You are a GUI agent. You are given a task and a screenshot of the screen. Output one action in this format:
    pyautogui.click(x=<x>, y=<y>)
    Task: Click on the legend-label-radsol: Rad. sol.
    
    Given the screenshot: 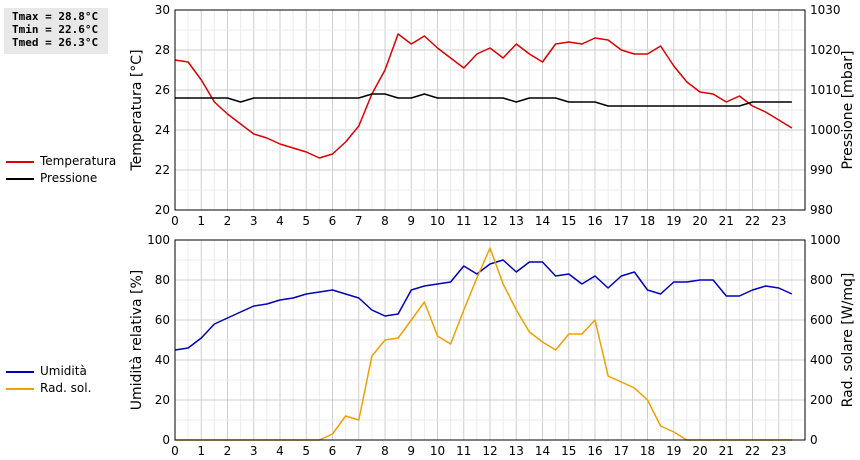 What is the action you would take?
    pyautogui.click(x=66, y=388)
    